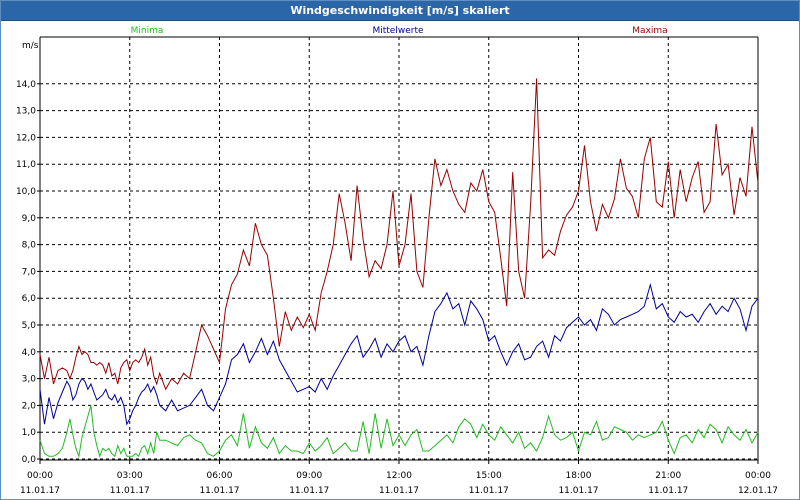 This screenshot has width=800, height=500. I want to click on x-tick-time-label: 15:00, so click(489, 476).